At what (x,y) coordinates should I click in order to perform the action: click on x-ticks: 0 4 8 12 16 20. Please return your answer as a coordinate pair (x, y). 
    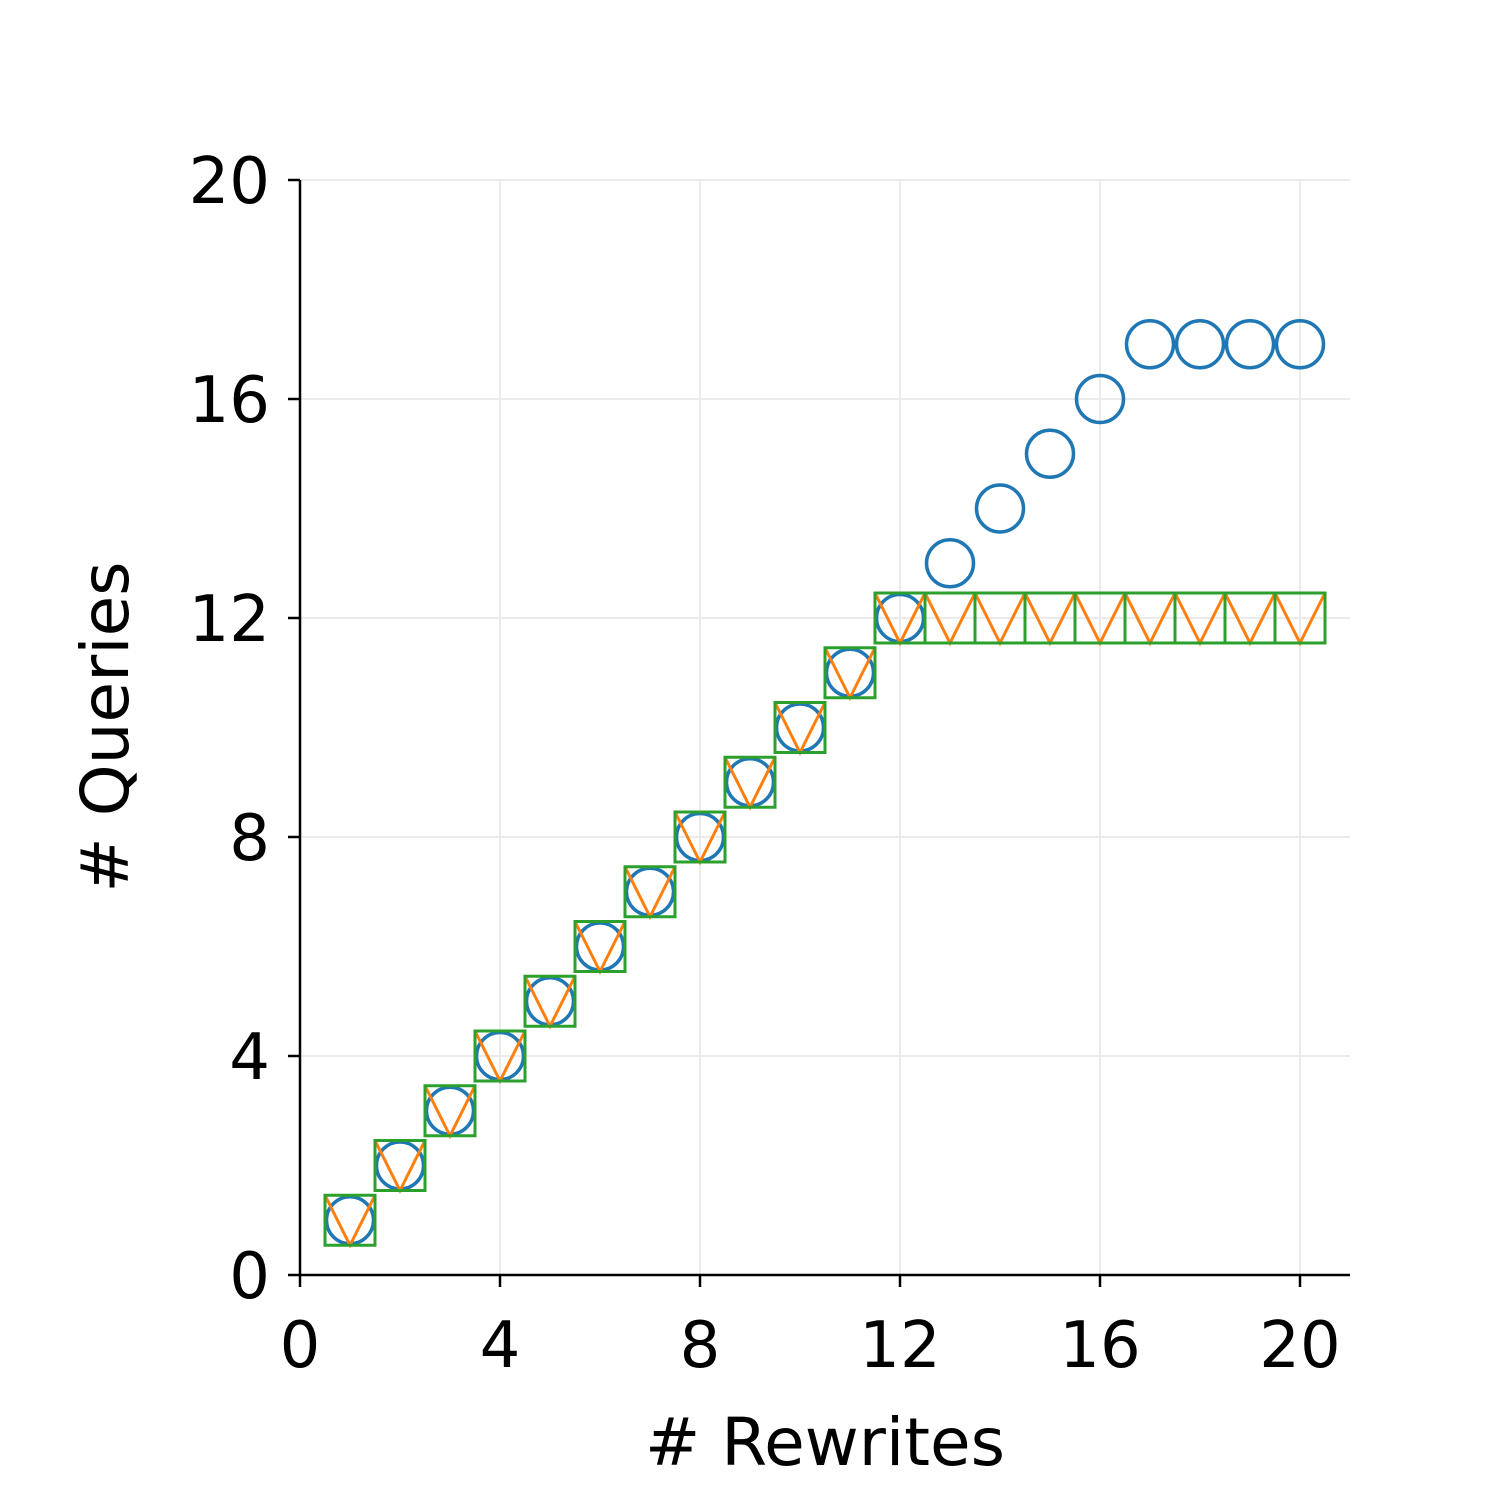
    Looking at the image, I should click on (810, 1329).